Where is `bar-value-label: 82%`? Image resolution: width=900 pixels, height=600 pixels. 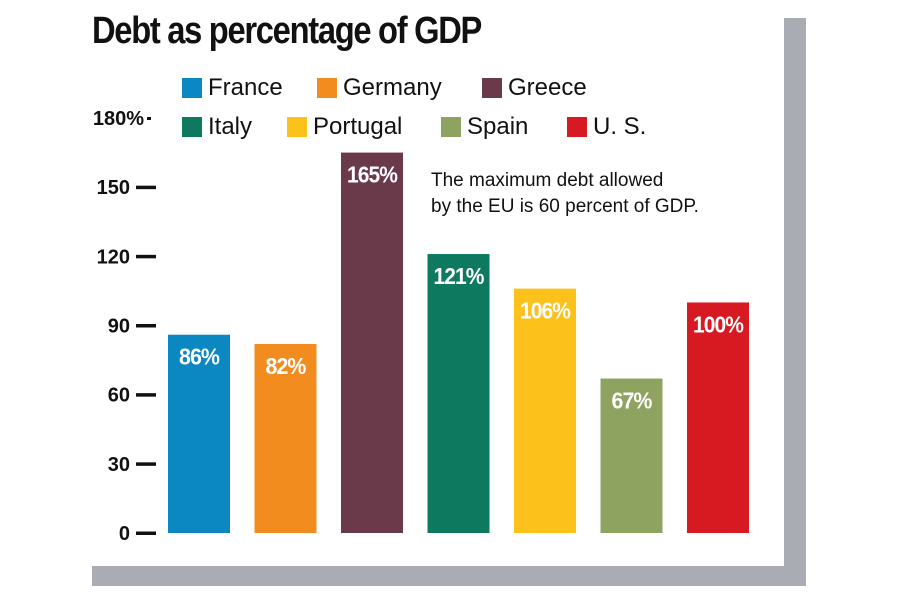
bar-value-label: 82% is located at coordinates (286, 366).